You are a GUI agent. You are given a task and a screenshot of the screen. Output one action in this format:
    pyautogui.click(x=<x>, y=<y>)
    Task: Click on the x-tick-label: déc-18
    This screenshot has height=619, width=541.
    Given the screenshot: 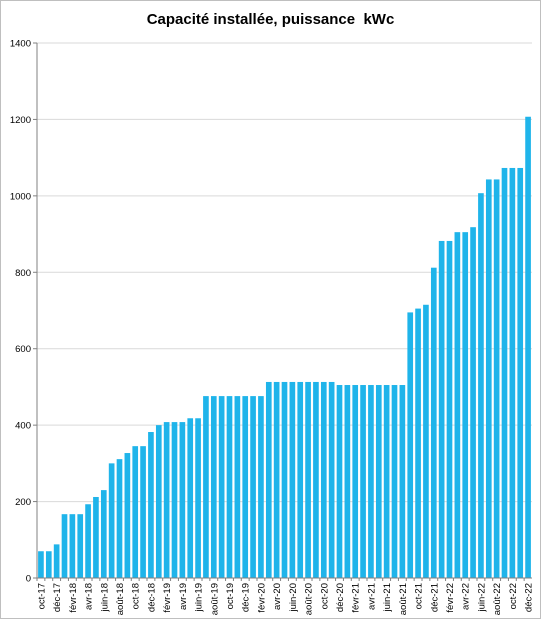 What is the action you would take?
    pyautogui.click(x=151, y=597)
    